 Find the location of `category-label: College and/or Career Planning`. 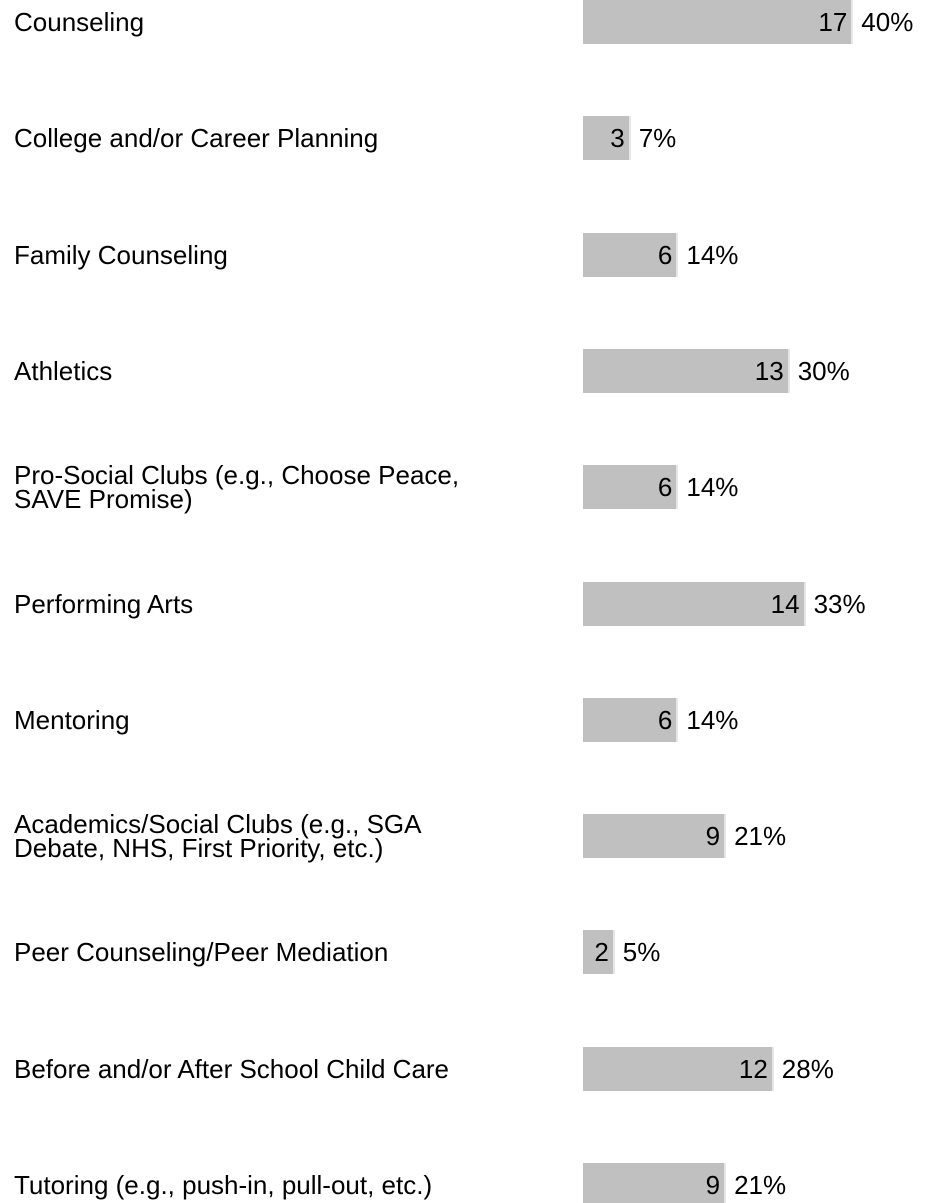

category-label: College and/or Career Planning is located at coordinates (196, 138).